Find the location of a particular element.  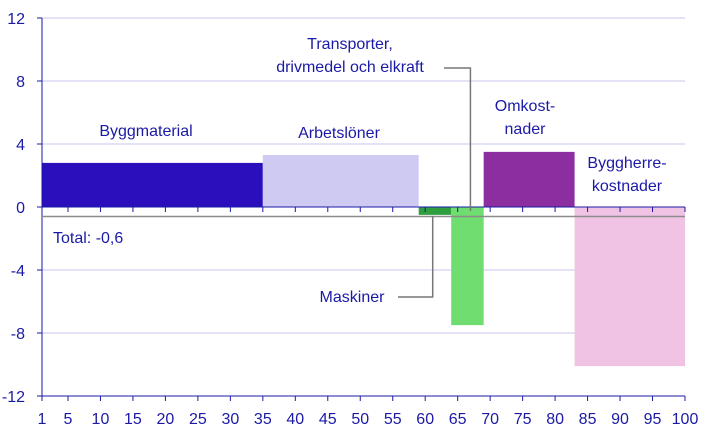

x-tick-label: 85 is located at coordinates (588, 419).